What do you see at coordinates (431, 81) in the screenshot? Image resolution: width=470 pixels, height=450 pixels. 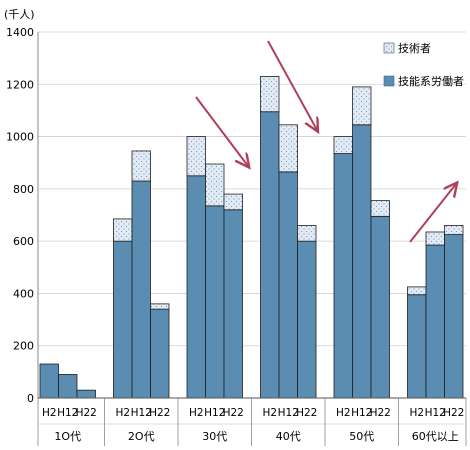 I see `legend-label-skilled-worker: 技能系労働者` at bounding box center [431, 81].